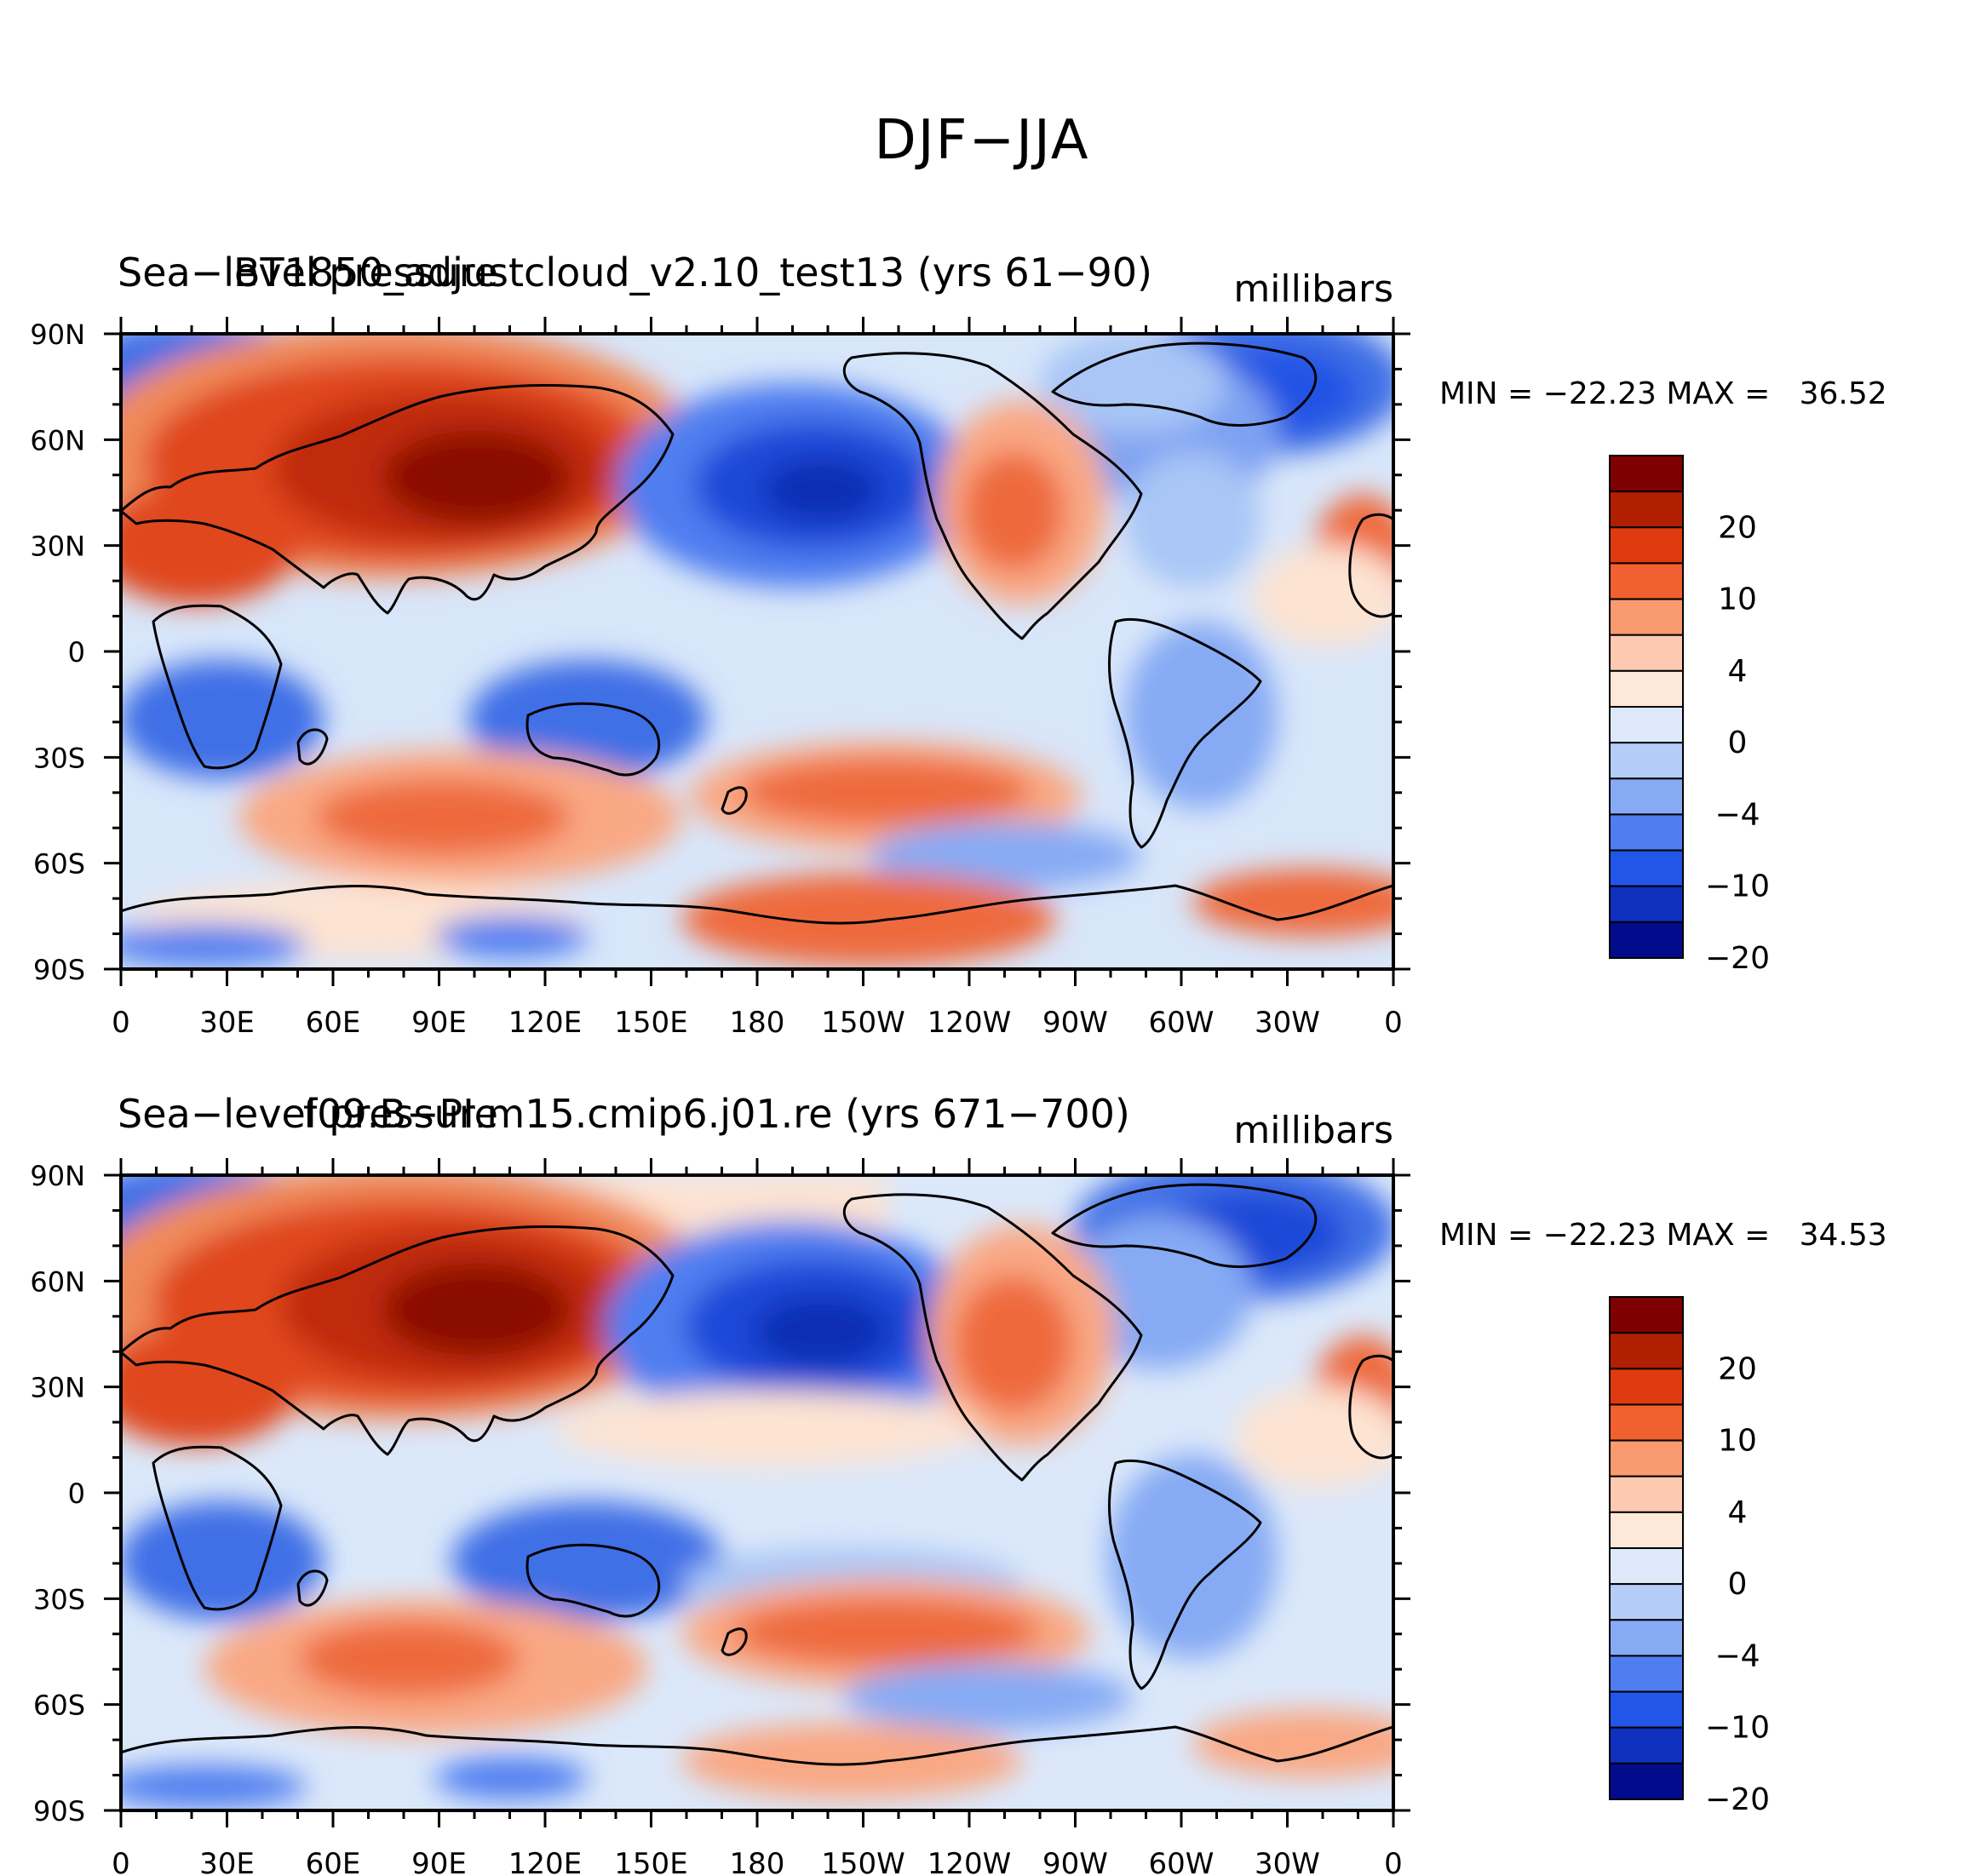 The width and height of the screenshot is (1964, 1876). I want to click on panel-min-max: MIN = −22.23 MAX = 36.52, so click(1663, 393).